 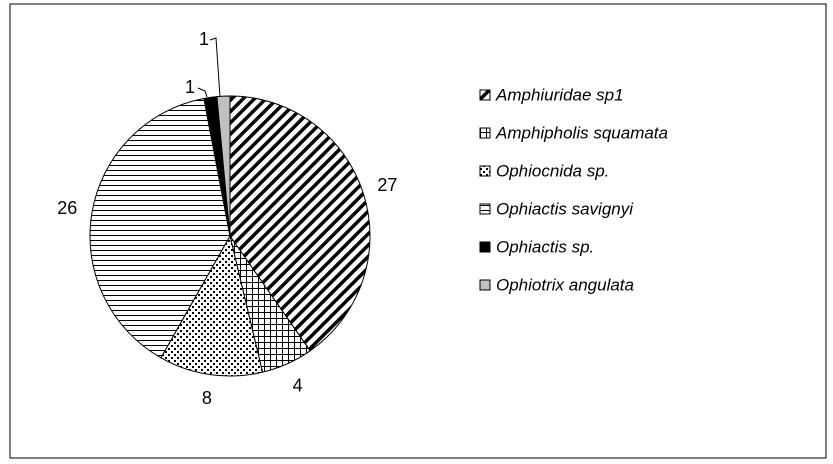 What do you see at coordinates (581, 132) in the screenshot?
I see `legend-label: Amphipholis squamata` at bounding box center [581, 132].